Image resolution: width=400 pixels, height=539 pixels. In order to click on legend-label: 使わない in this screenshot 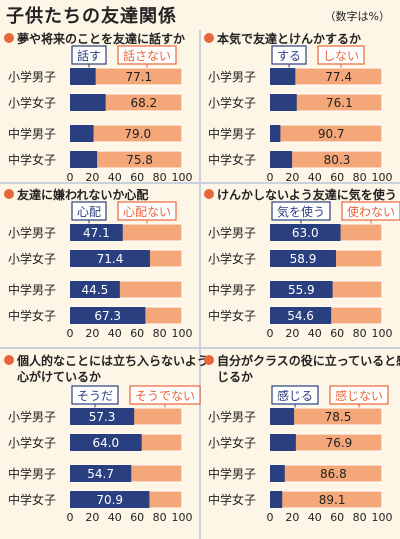, I will do `click(371, 211)`.